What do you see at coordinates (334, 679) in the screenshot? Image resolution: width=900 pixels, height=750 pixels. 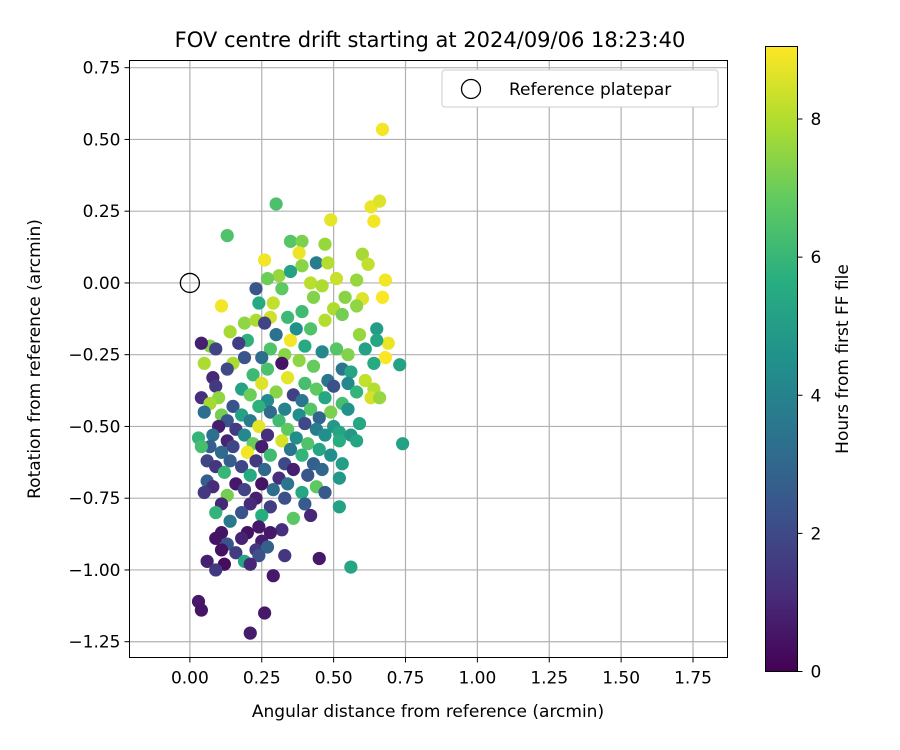 I see `x-tick-label: 0.50` at bounding box center [334, 679].